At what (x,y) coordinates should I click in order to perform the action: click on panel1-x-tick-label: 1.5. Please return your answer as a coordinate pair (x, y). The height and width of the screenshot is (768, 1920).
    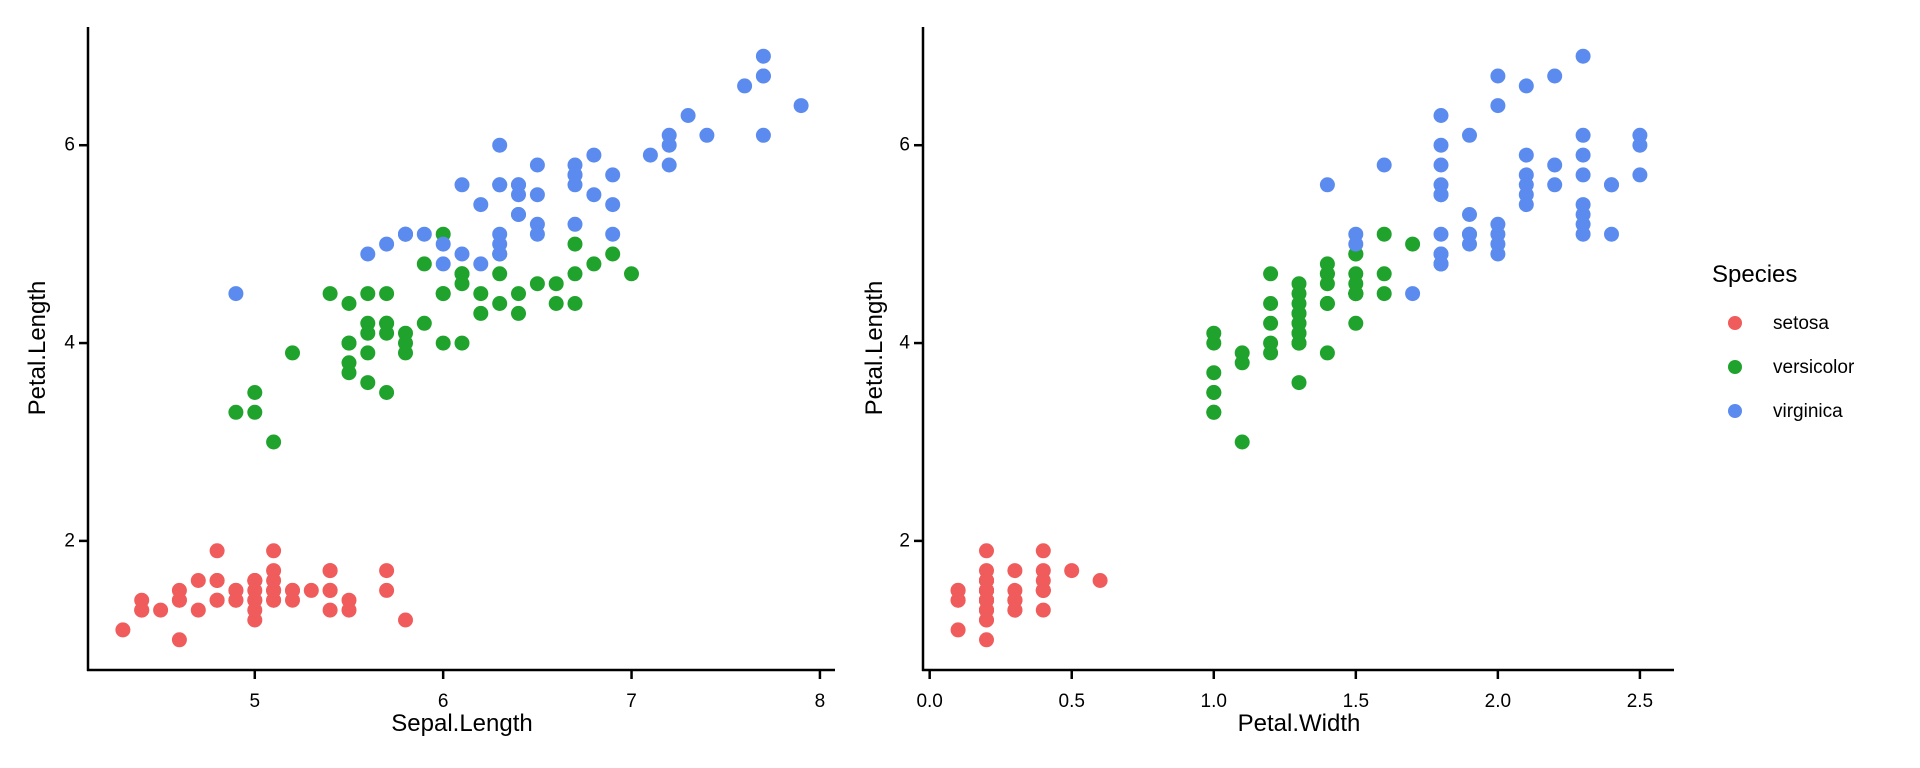
    Looking at the image, I should click on (1356, 701).